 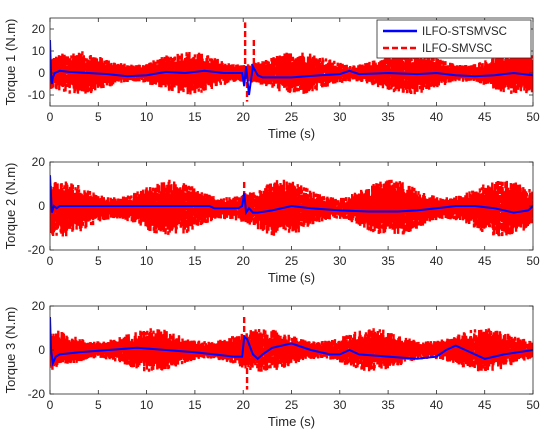 What do you see at coordinates (37, 95) in the screenshot?
I see `y-tick-label: -10` at bounding box center [37, 95].